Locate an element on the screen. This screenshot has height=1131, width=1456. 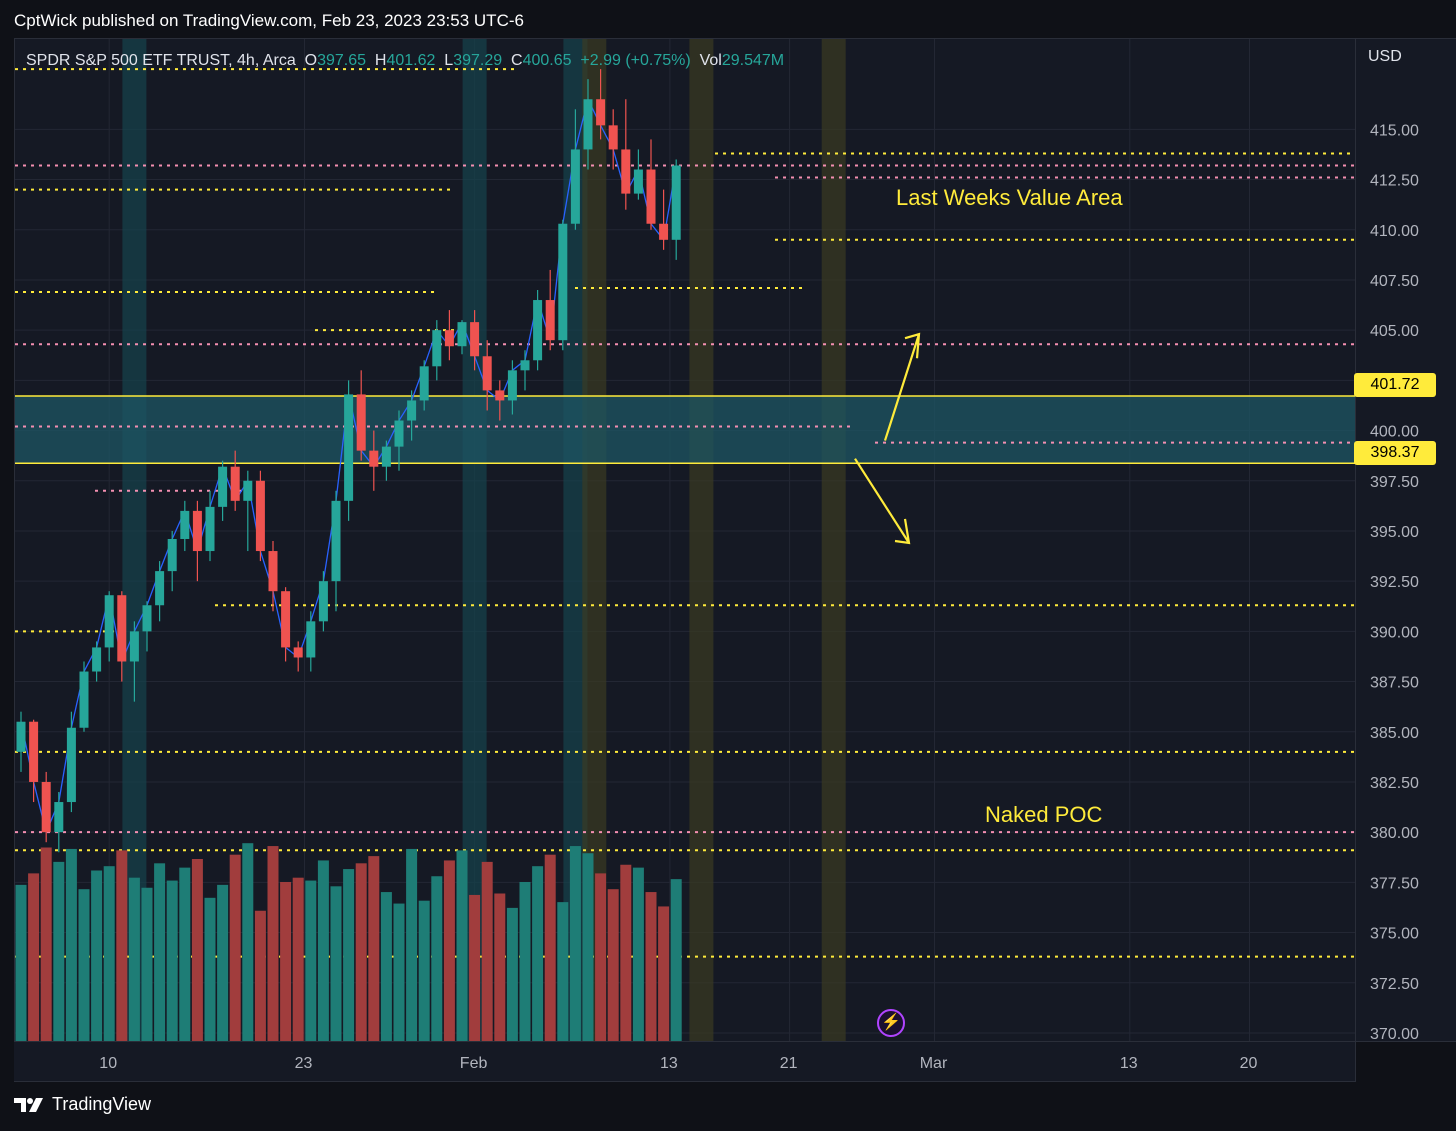
time-axis-svg: 10 23 Feb 13 21 Mar 13 20 is located at coordinates (678, 1063).